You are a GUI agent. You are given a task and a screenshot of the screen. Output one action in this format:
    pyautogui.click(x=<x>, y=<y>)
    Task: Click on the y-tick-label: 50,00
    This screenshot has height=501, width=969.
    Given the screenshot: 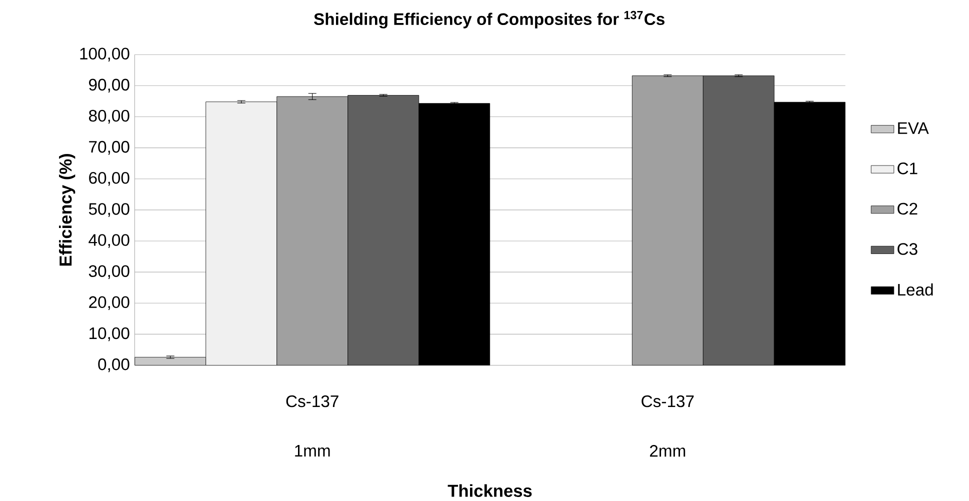 What is the action you would take?
    pyautogui.click(x=109, y=210)
    